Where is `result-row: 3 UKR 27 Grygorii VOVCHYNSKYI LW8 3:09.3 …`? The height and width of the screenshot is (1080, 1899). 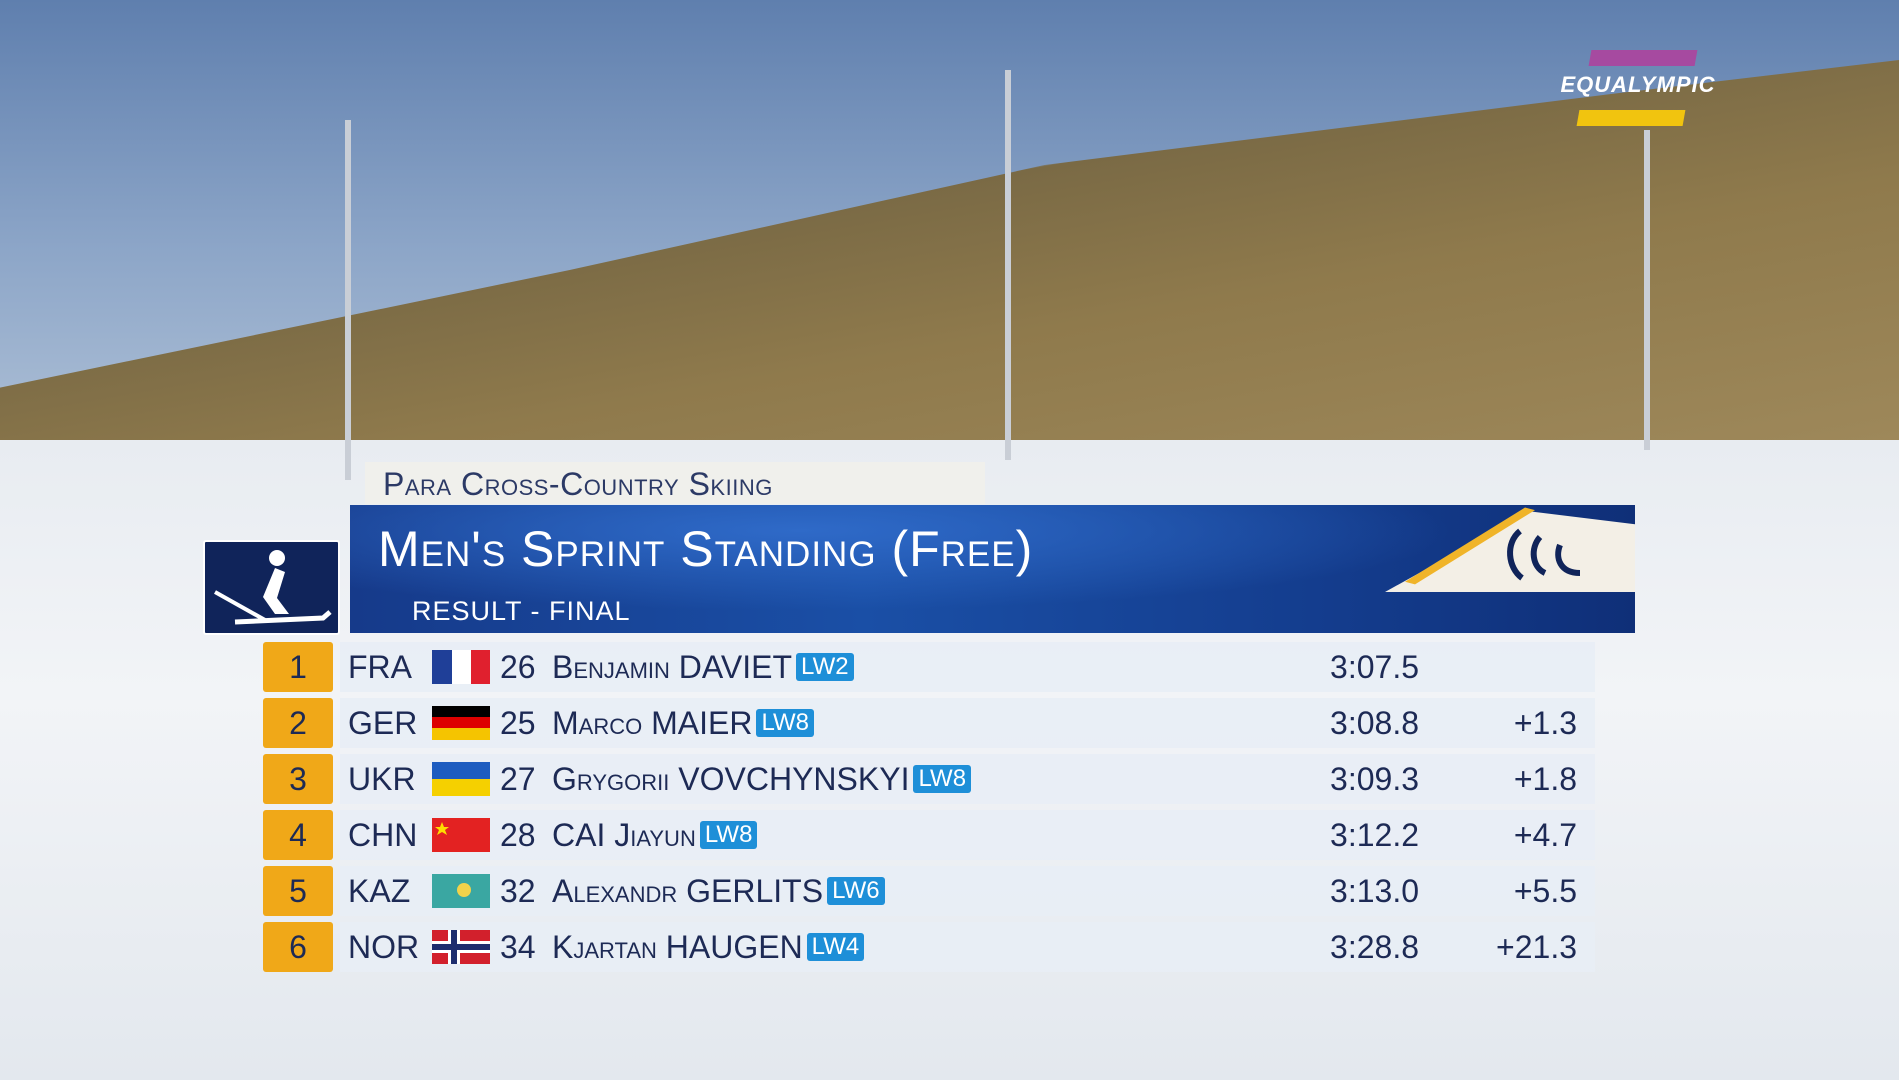
result-row: 3 UKR 27 Grygorii VOVCHYNSKYI LW8 3:09.3 … is located at coordinates (929, 779).